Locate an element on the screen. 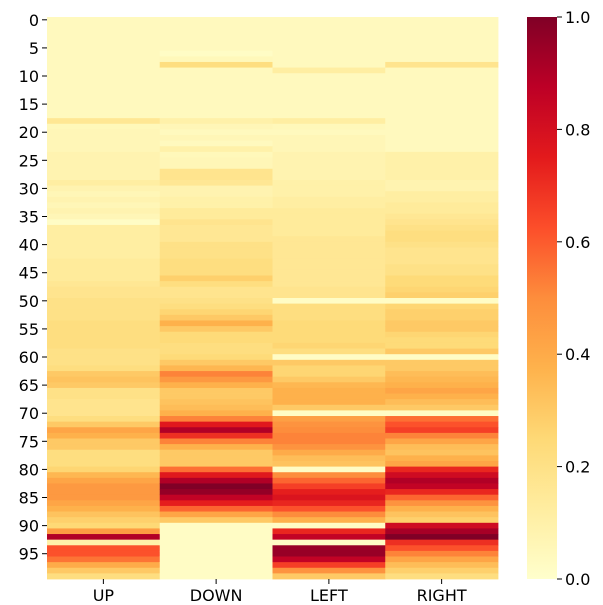 This screenshot has width=603, height=605. colorbar-tick-label: 0.2 is located at coordinates (577, 467).